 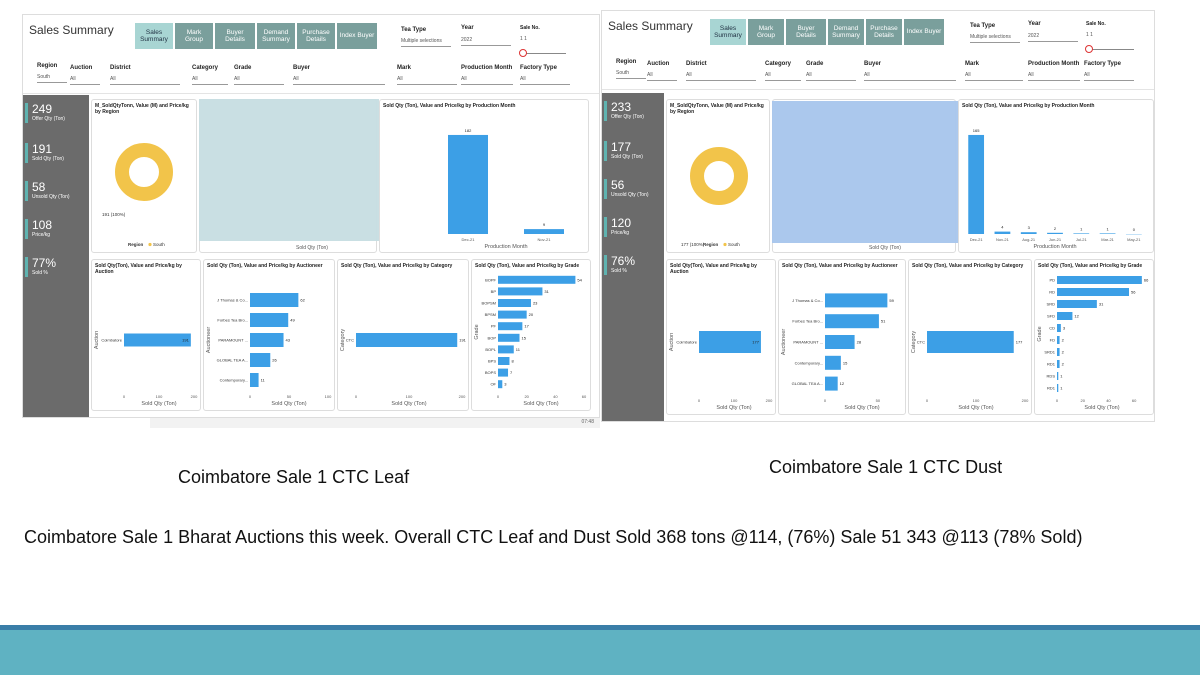 What do you see at coordinates (505, 247) in the screenshot?
I see `x-axis-label: Production Month` at bounding box center [505, 247].